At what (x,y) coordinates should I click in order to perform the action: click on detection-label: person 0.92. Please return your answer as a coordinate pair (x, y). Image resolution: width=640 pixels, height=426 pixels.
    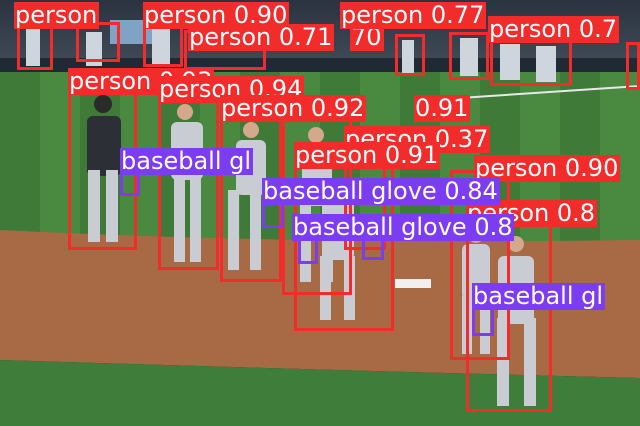
    Looking at the image, I should click on (293, 108).